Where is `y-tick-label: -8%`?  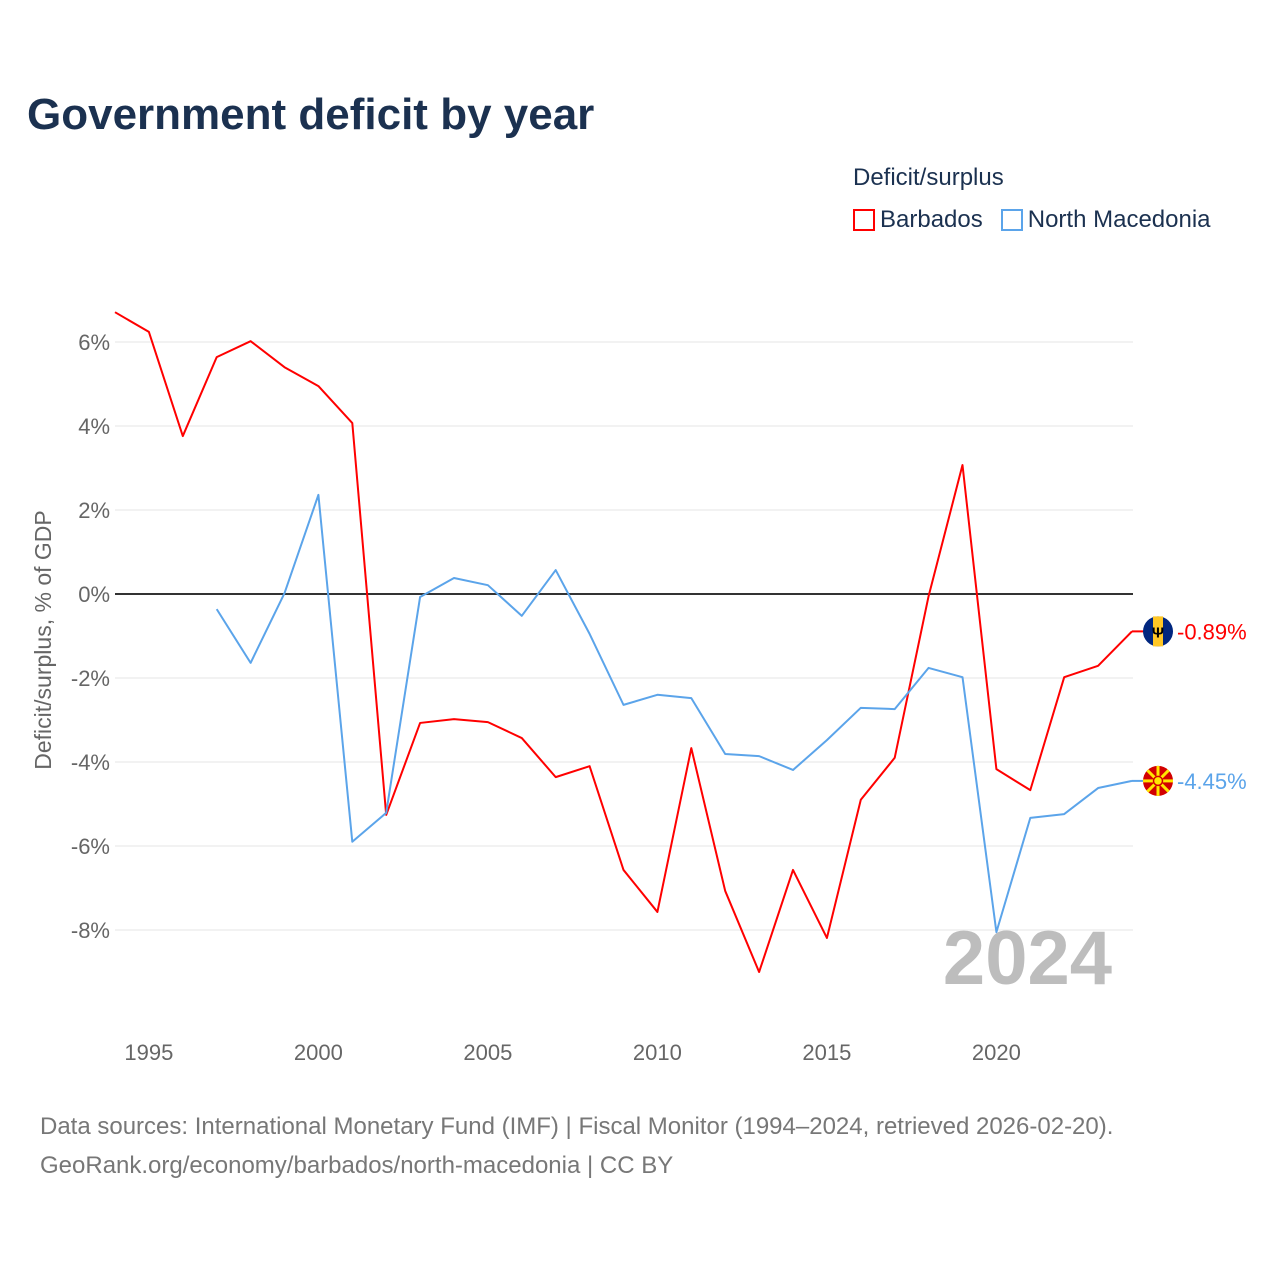 y-tick-label: -8% is located at coordinates (90, 930).